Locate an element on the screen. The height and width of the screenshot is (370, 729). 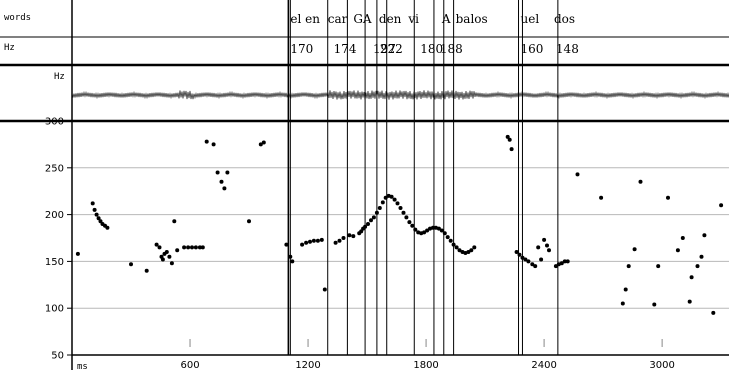
tier-0-label-4: vi is located at coordinates (413, 19).